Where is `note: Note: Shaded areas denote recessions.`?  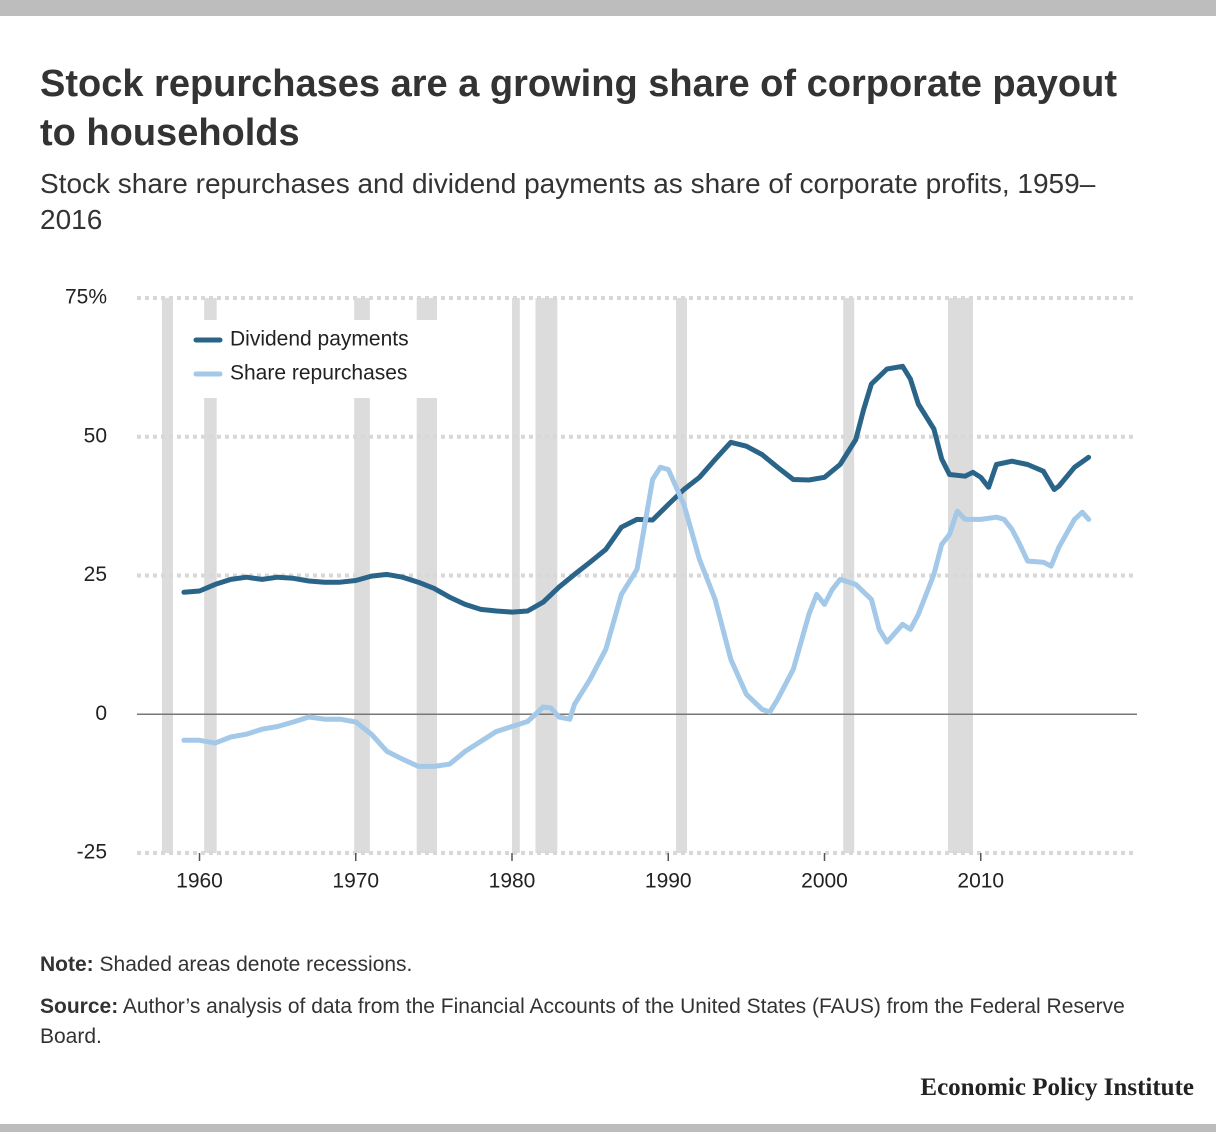 note: Note: Shaded areas denote recessions. is located at coordinates (605, 965).